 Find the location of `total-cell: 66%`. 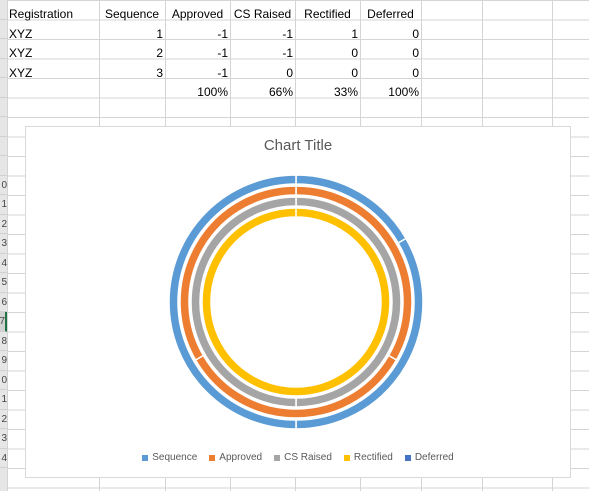

total-cell: 66% is located at coordinates (280, 92).